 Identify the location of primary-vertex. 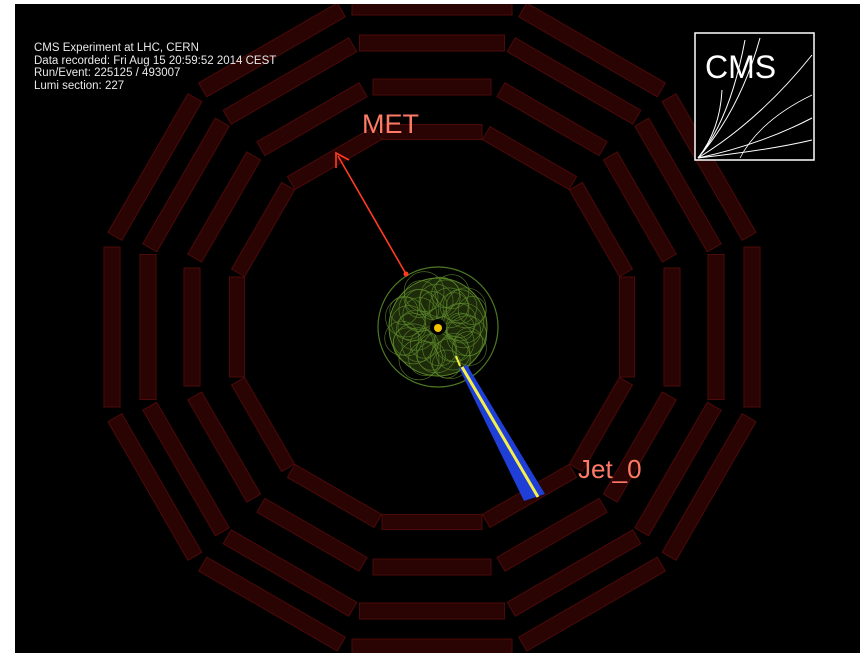
(438, 328).